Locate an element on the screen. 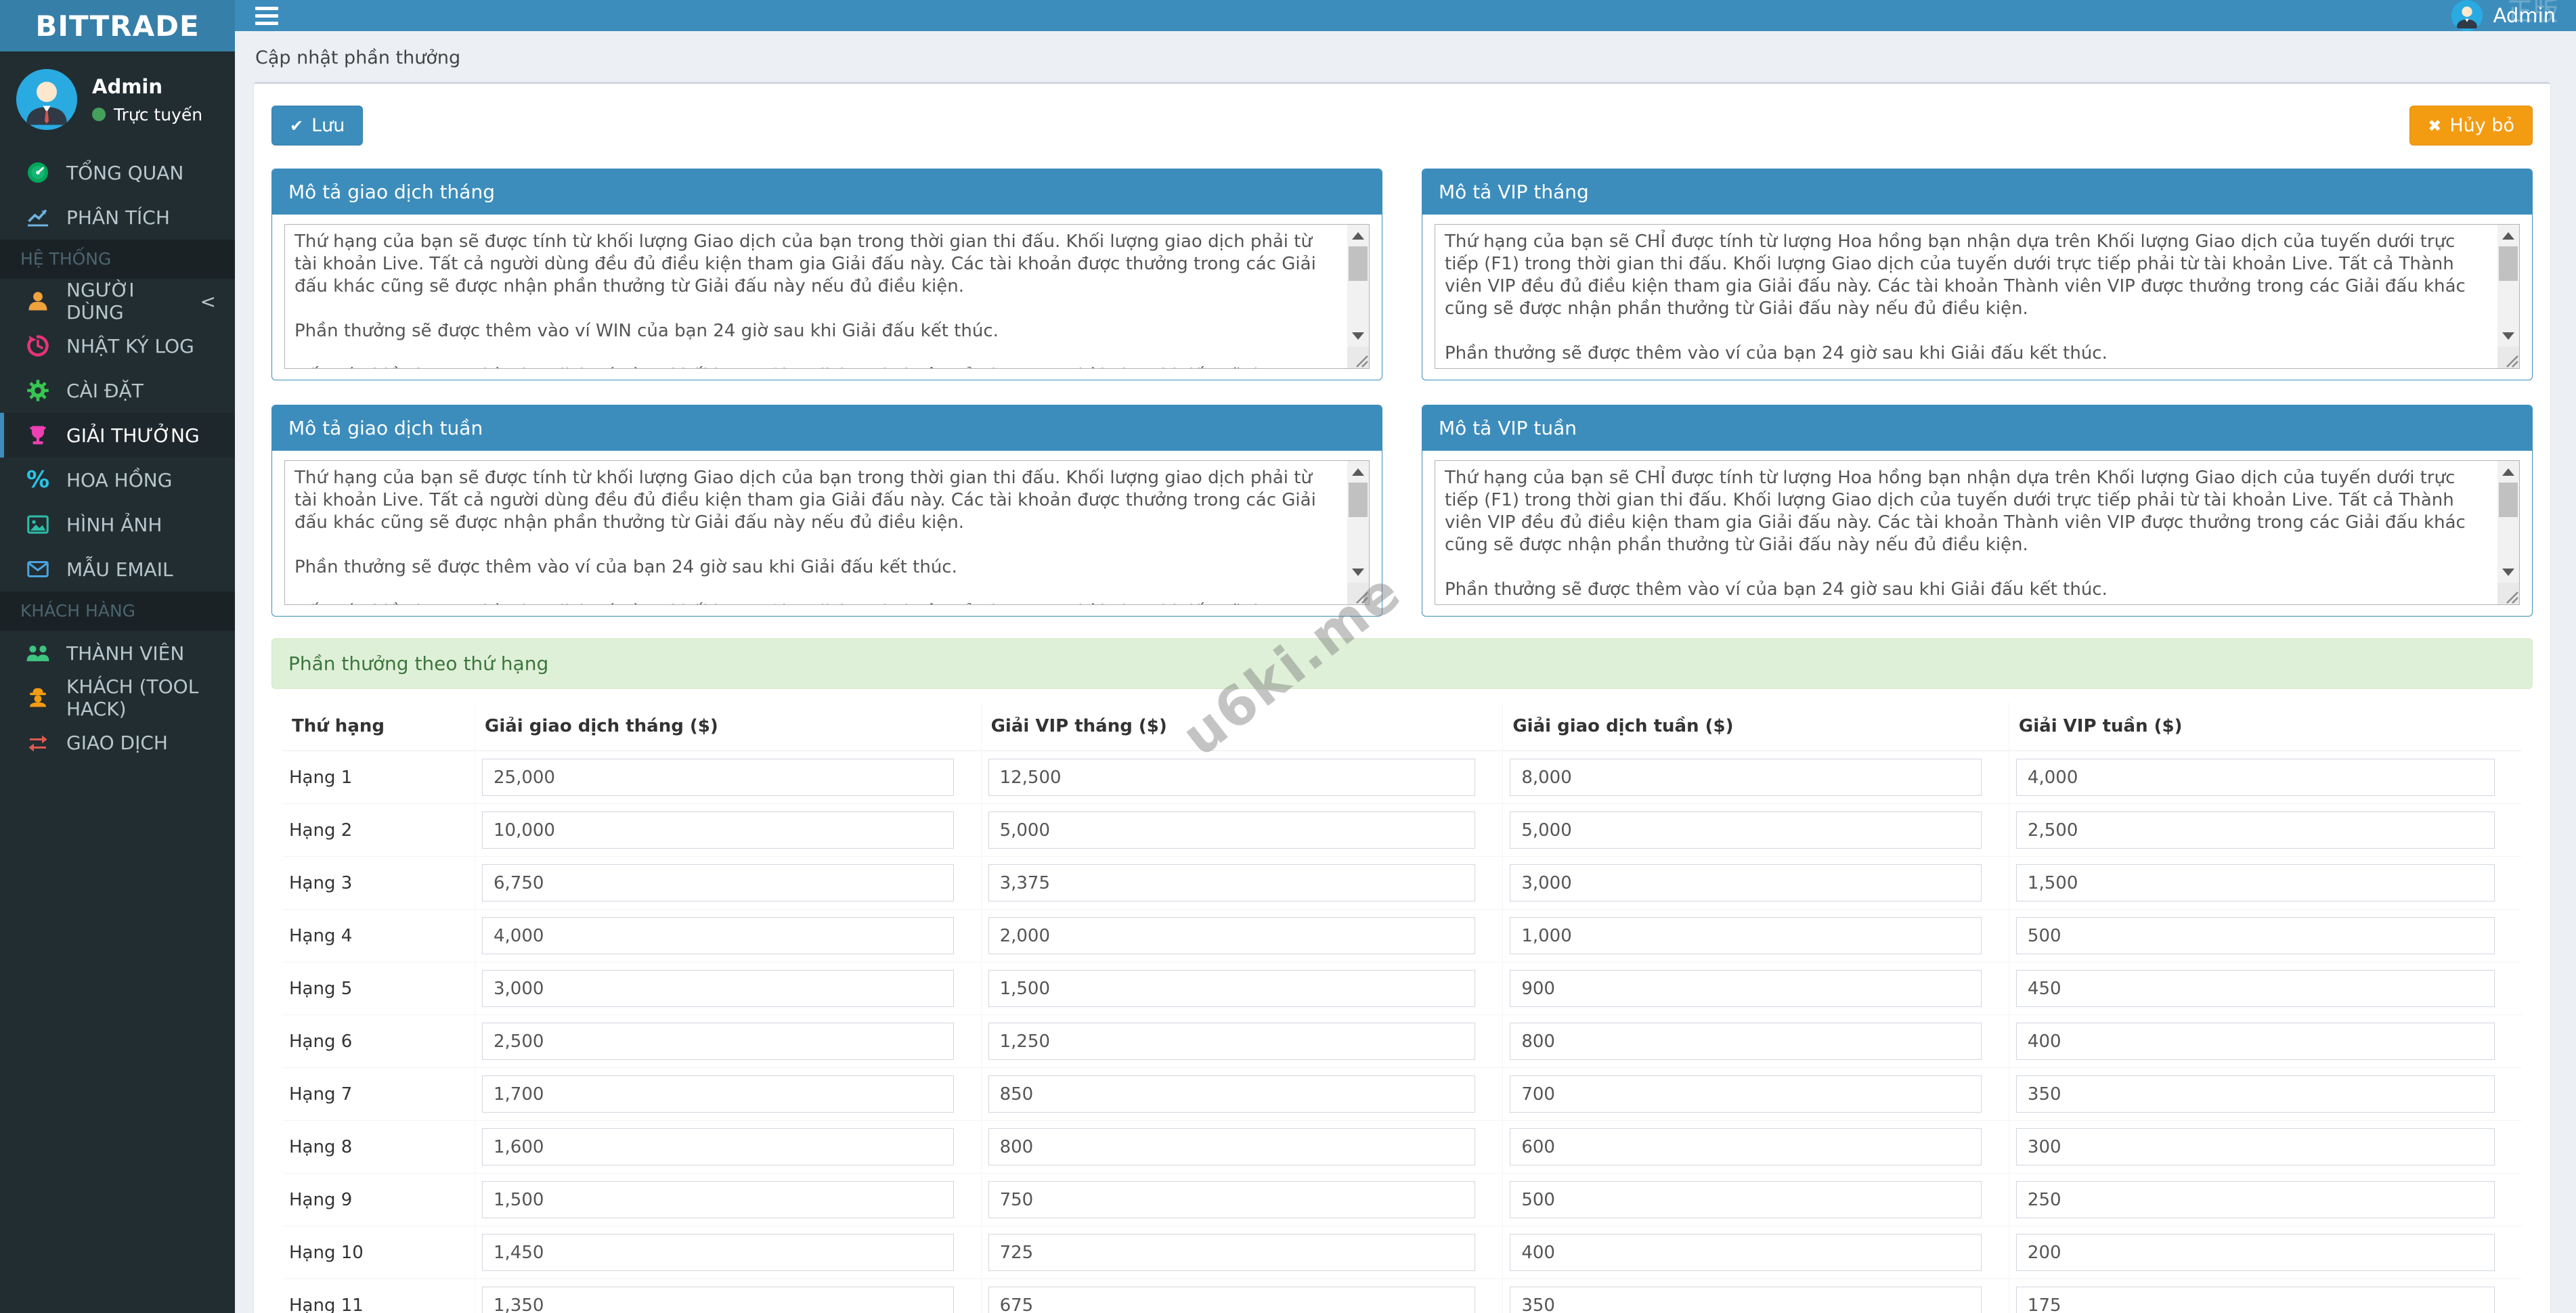 The height and width of the screenshot is (1313, 2576). history-icon is located at coordinates (37, 346).